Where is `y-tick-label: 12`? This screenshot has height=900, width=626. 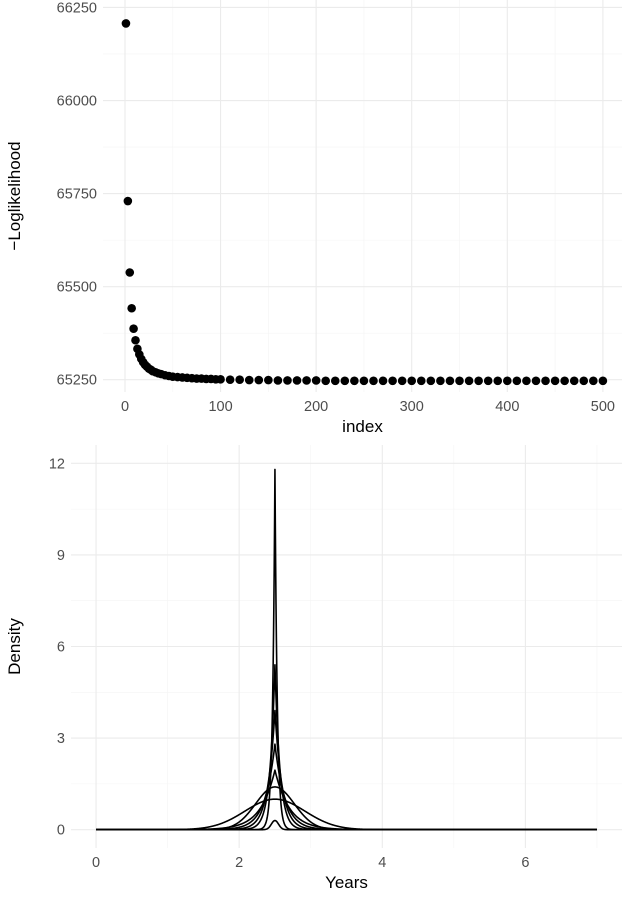 y-tick-label: 12 is located at coordinates (57, 464).